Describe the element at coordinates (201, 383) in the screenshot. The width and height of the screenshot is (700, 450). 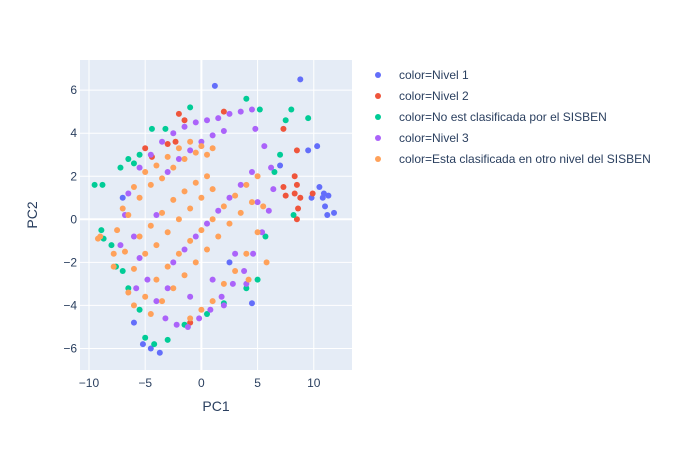
I see `x-tick-label: 0` at that location.